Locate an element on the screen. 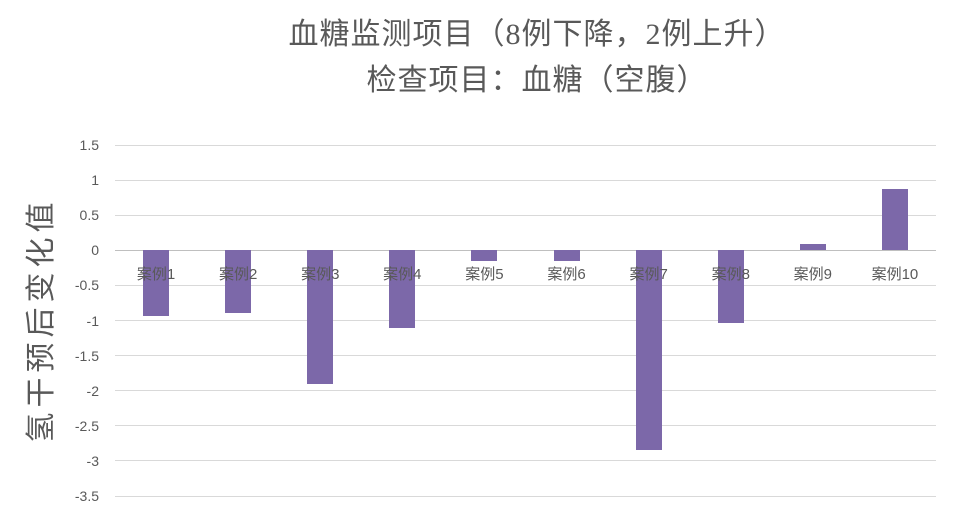  x-category-label: 案例2 is located at coordinates (238, 275).